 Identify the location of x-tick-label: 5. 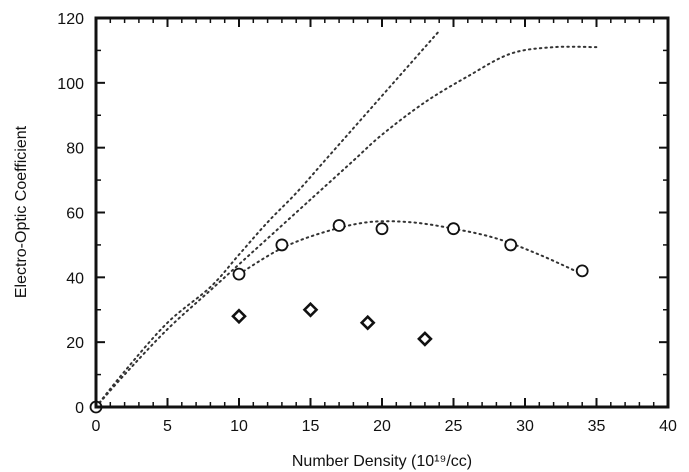
(167, 426).